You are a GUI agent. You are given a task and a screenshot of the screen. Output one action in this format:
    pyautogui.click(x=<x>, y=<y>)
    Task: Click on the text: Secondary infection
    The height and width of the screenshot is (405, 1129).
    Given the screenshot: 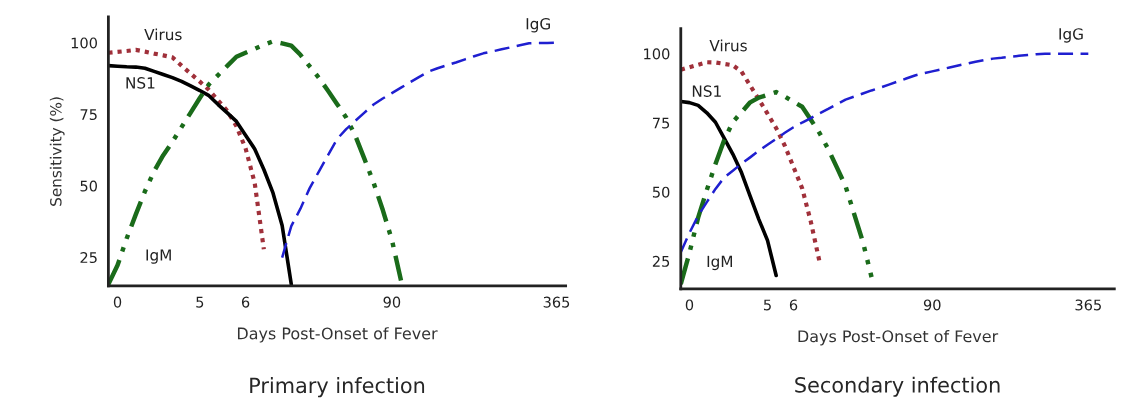 What is the action you would take?
    pyautogui.click(x=897, y=386)
    